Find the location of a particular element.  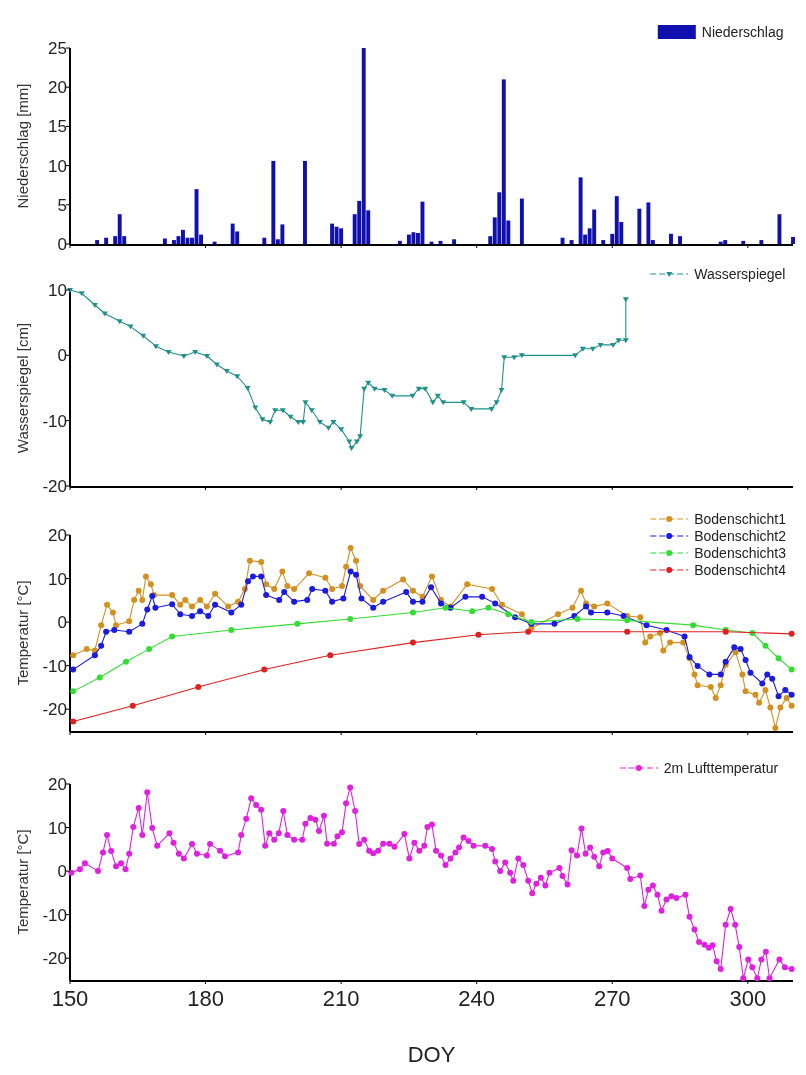

x-axis-title: DOY is located at coordinates (431, 1054).